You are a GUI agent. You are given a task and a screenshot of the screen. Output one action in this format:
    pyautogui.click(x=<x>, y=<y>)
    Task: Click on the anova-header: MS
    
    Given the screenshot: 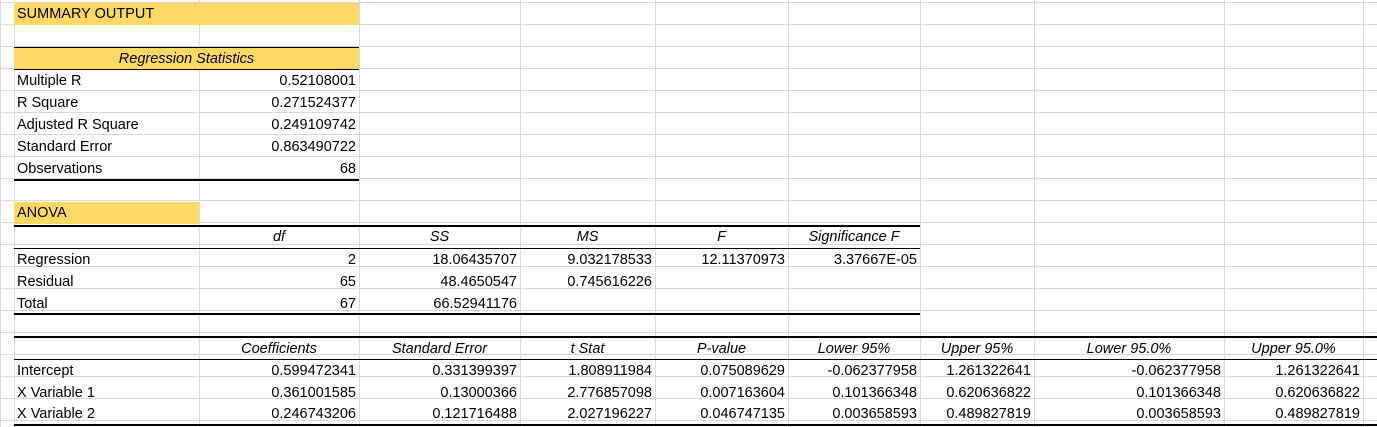 What is the action you would take?
    pyautogui.click(x=587, y=237)
    